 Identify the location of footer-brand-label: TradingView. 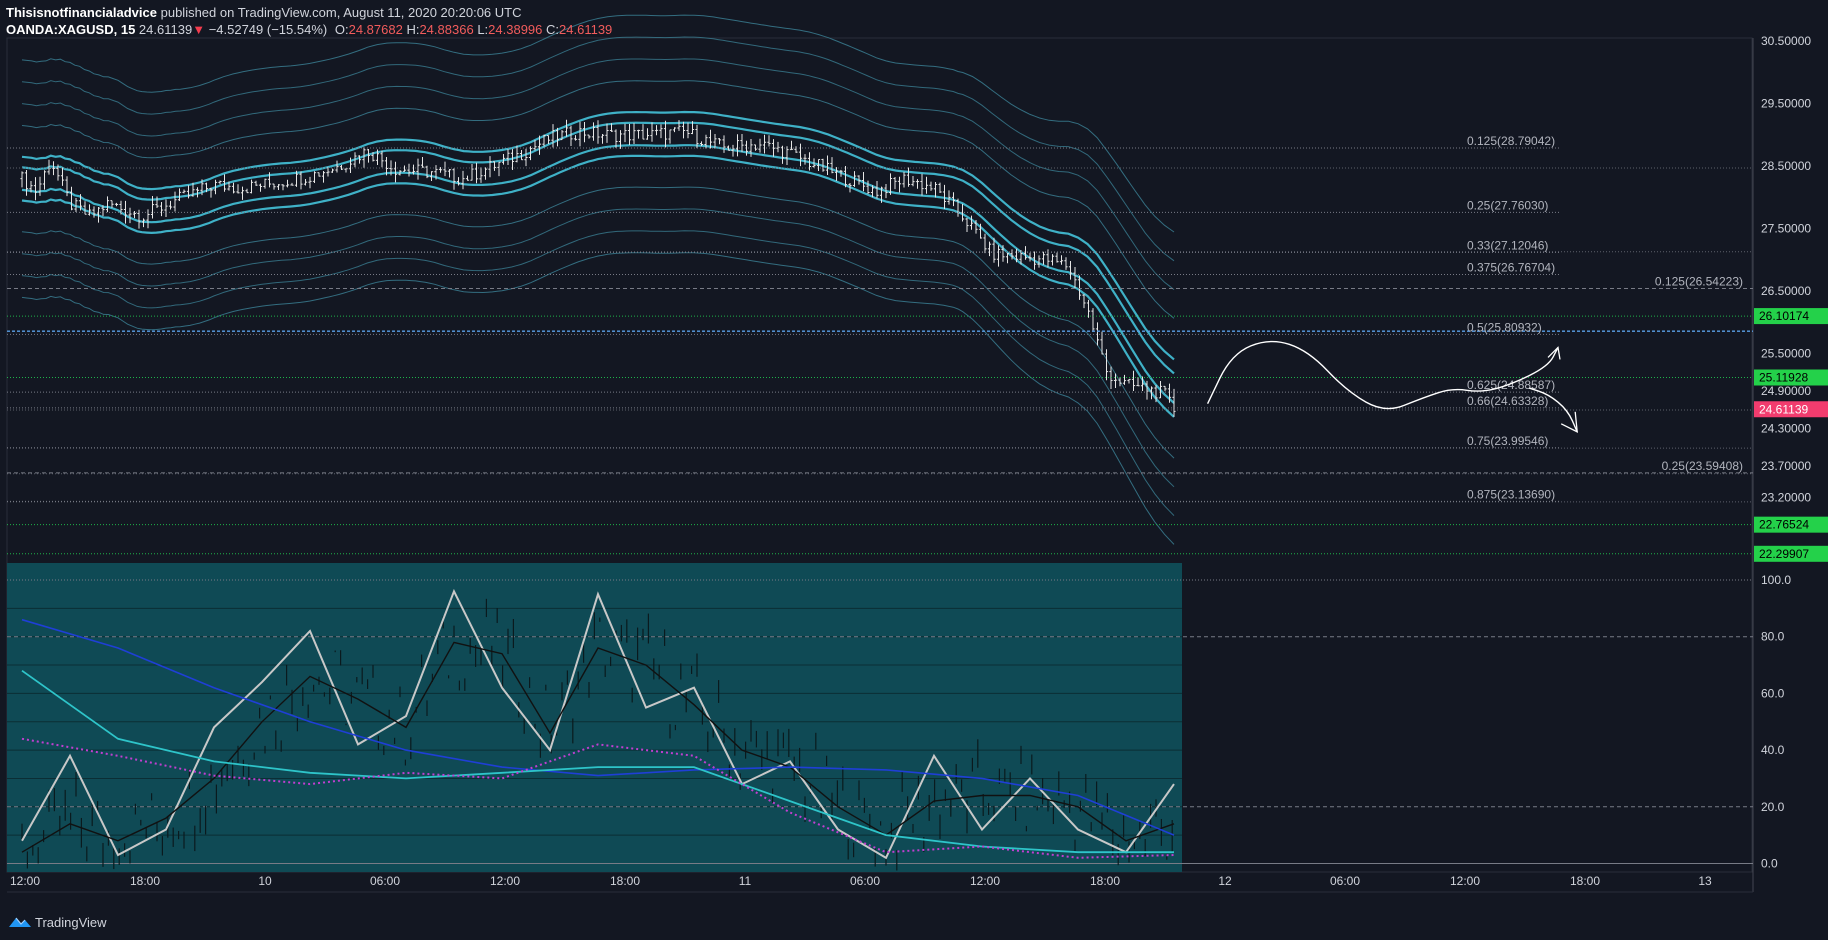
(71, 922).